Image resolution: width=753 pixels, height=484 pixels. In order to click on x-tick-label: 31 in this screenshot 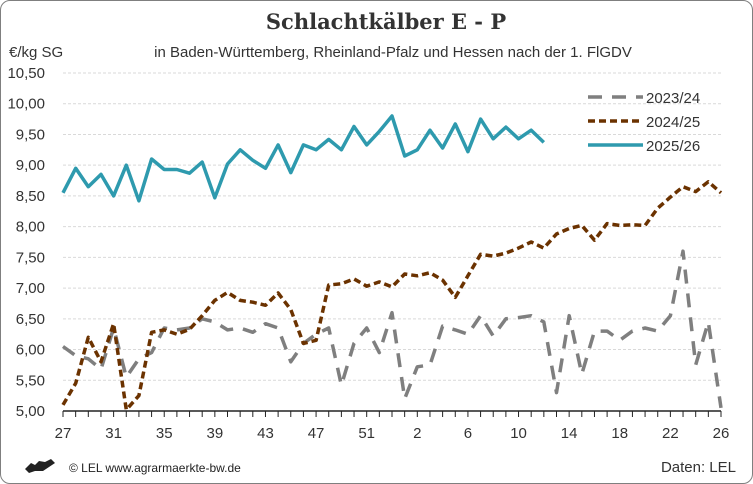, I will do `click(113, 433)`.